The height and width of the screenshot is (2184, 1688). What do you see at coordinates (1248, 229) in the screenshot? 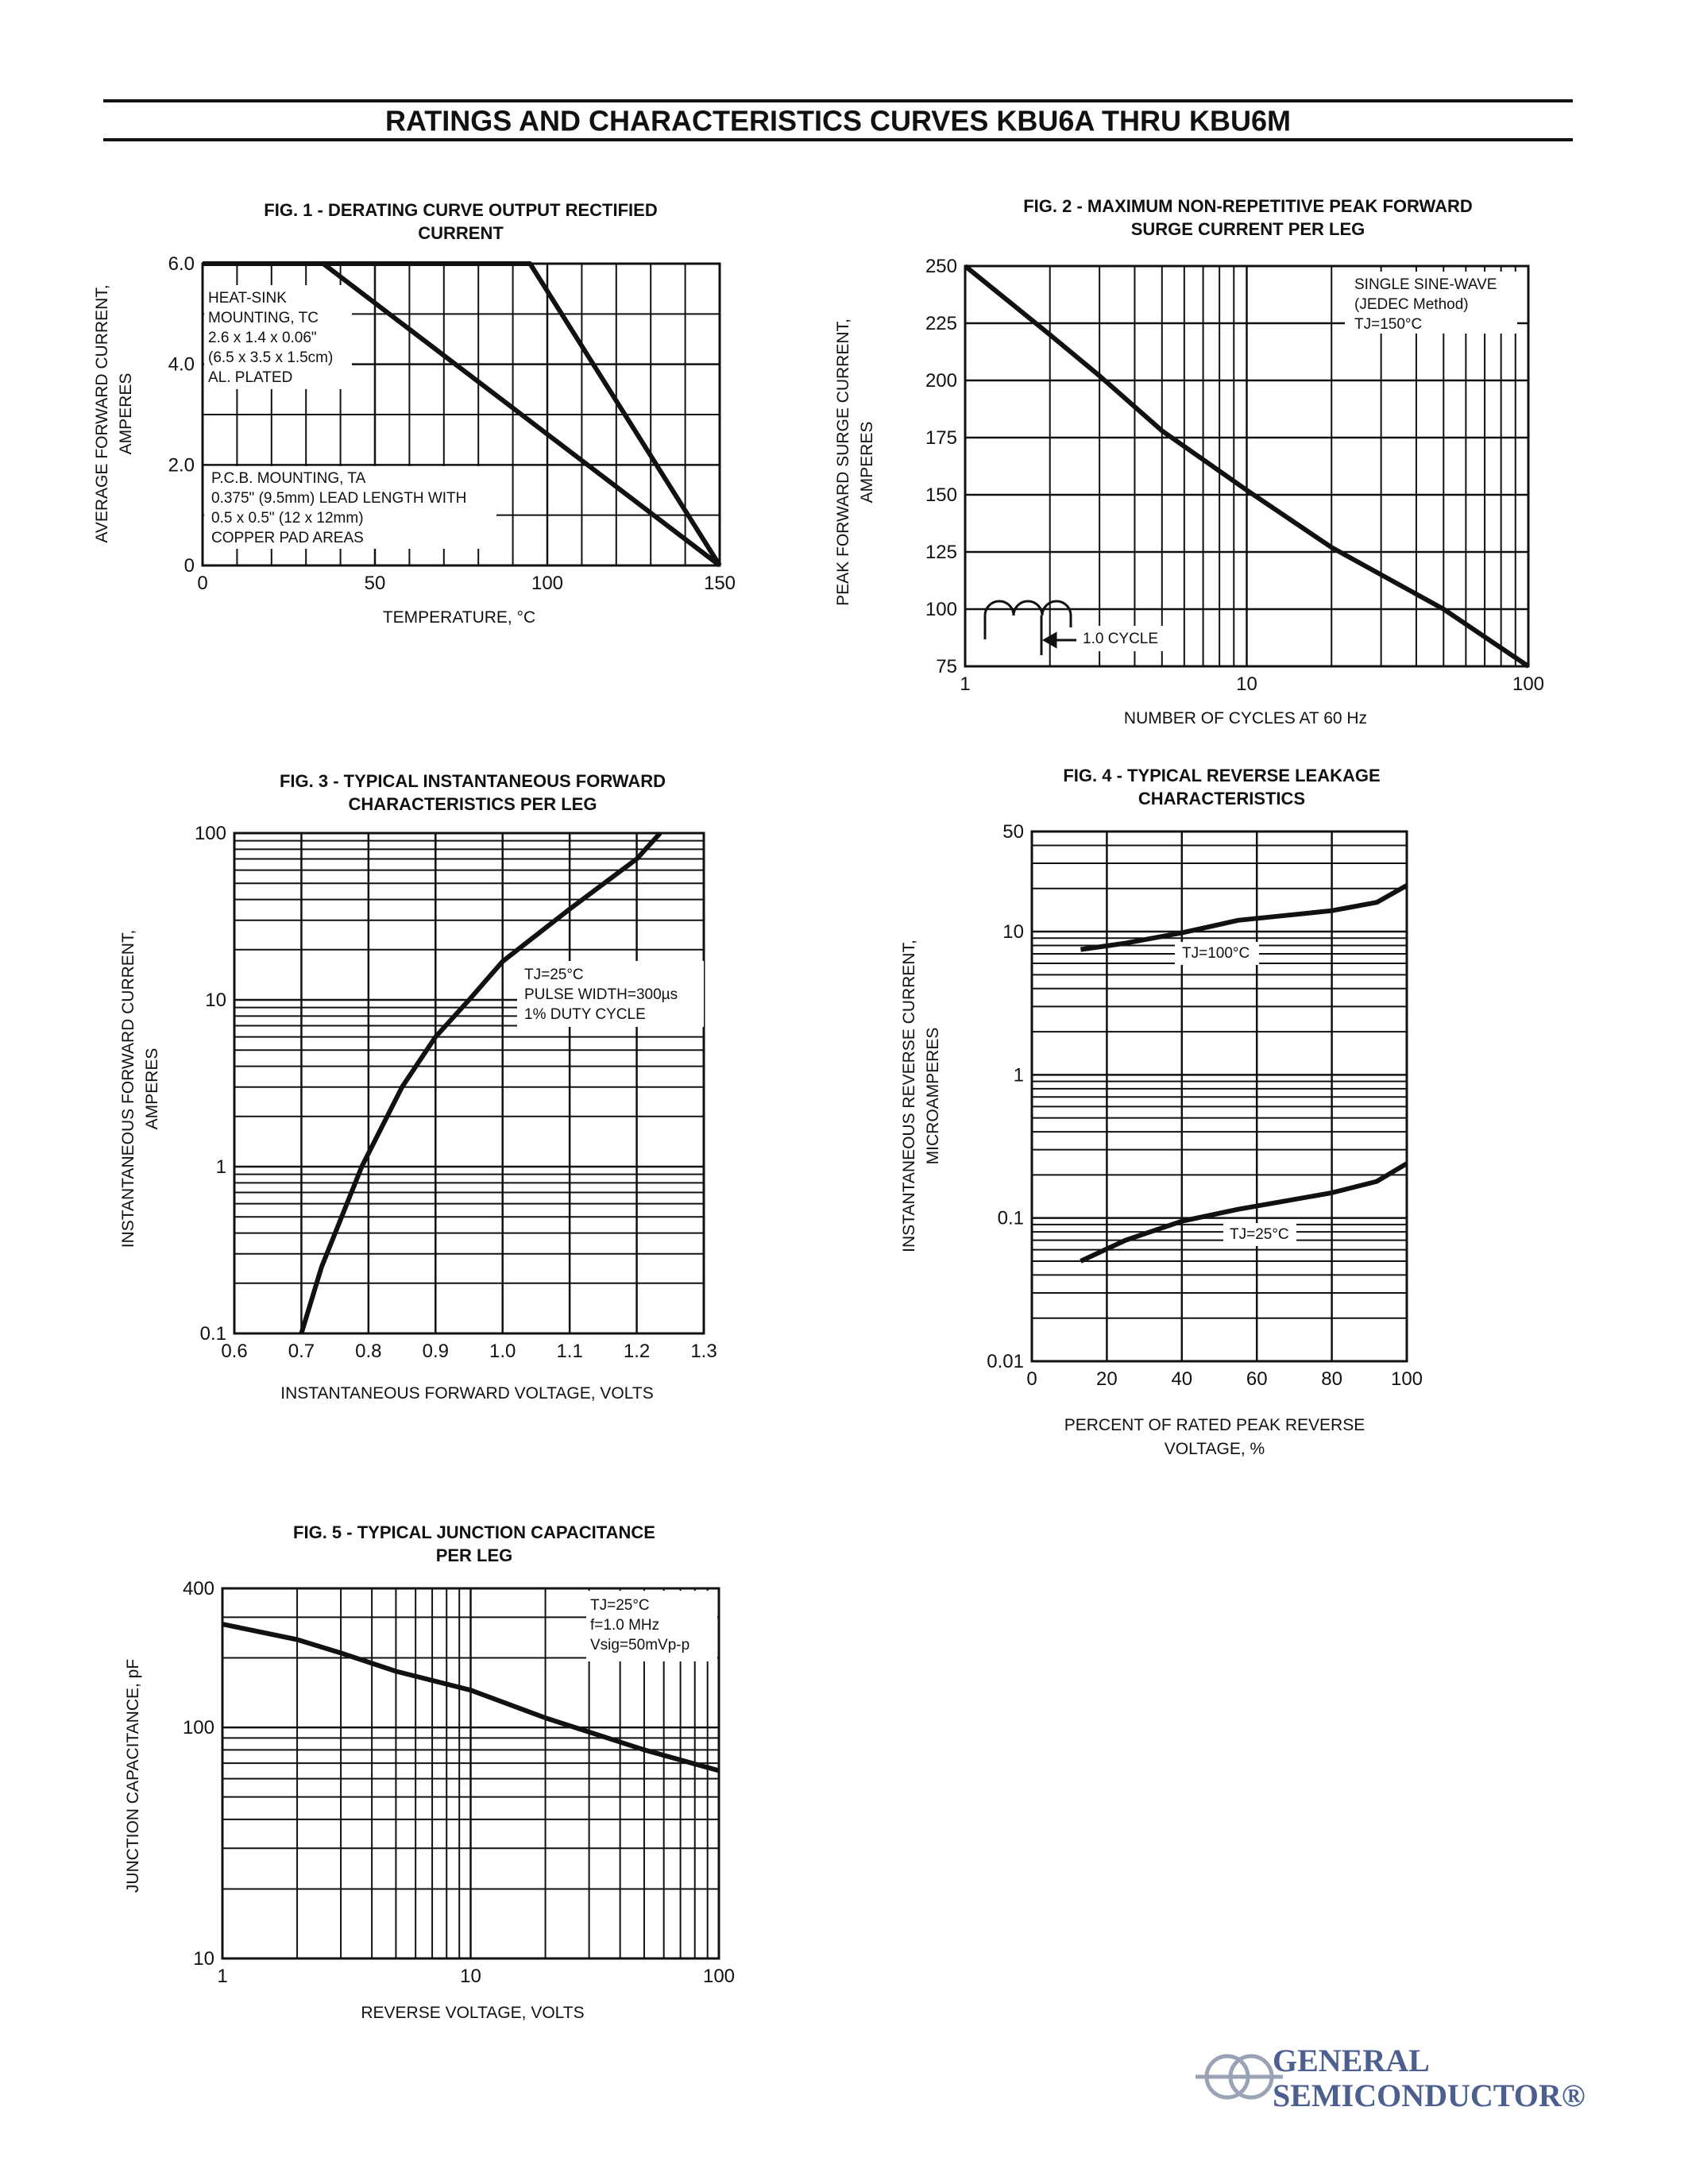
I see `chart-title: SURGE CURRENT PER LEG` at bounding box center [1248, 229].